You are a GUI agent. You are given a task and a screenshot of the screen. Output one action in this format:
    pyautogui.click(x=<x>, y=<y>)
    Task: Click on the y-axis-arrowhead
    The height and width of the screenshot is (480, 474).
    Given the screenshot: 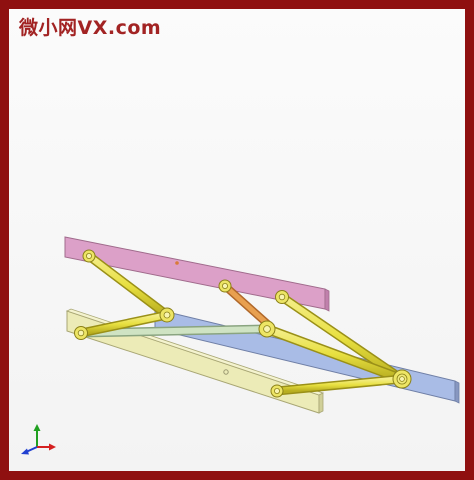 What is the action you would take?
    pyautogui.click(x=37, y=427)
    